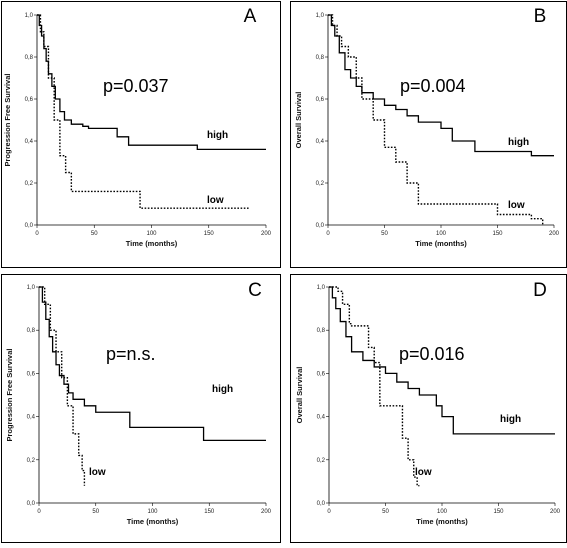 The width and height of the screenshot is (567, 548). What do you see at coordinates (385, 512) in the screenshot?
I see `x-tick-label-d: 50` at bounding box center [385, 512].